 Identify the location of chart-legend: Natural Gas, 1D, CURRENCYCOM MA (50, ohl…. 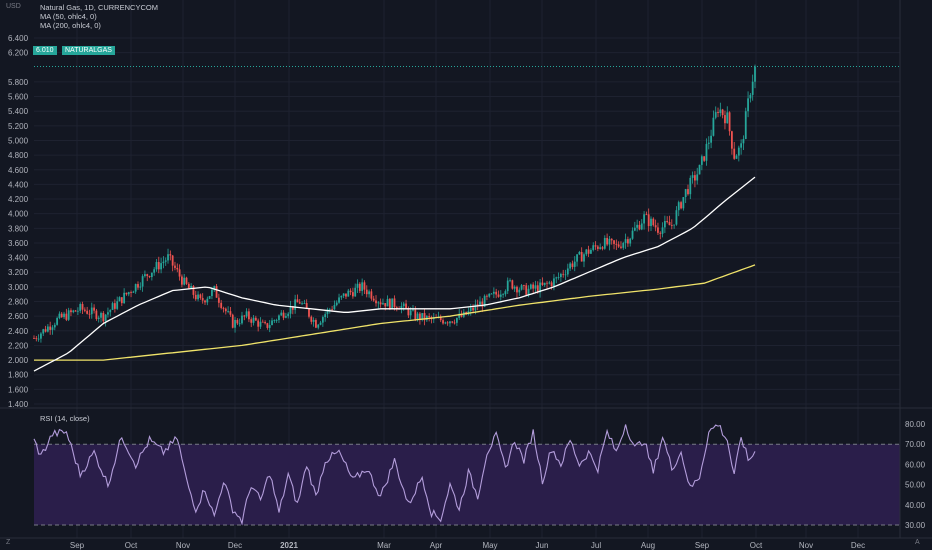
(99, 16).